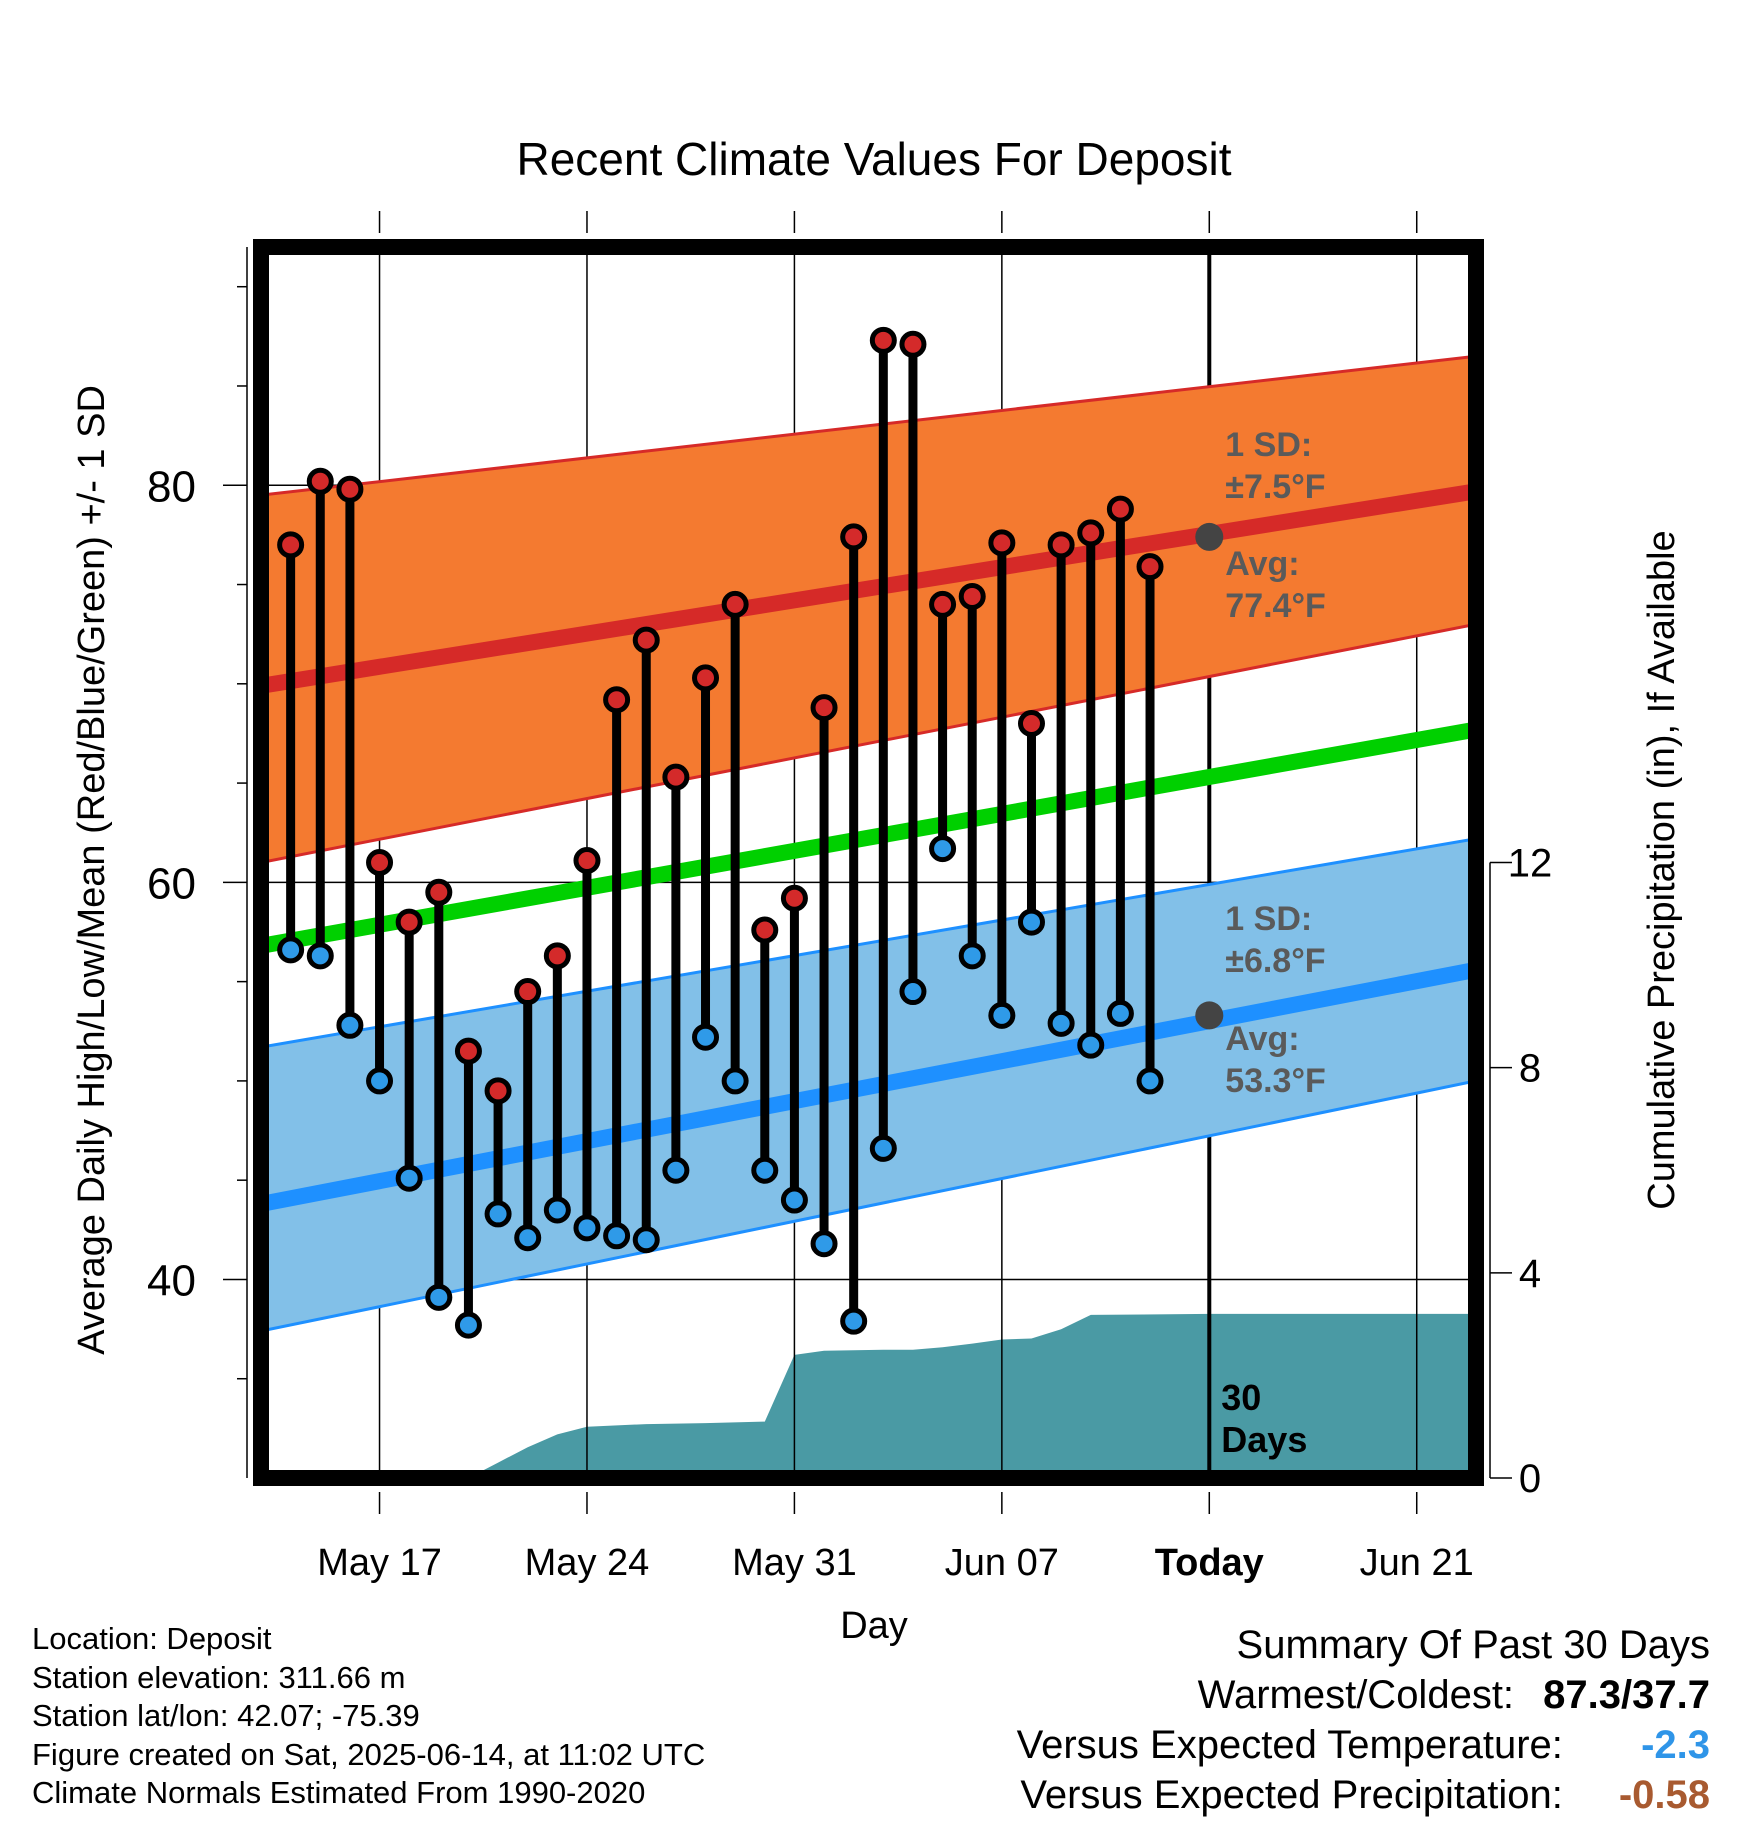  I want to click on low-sd-band-upper-edge, so click(868, 943).